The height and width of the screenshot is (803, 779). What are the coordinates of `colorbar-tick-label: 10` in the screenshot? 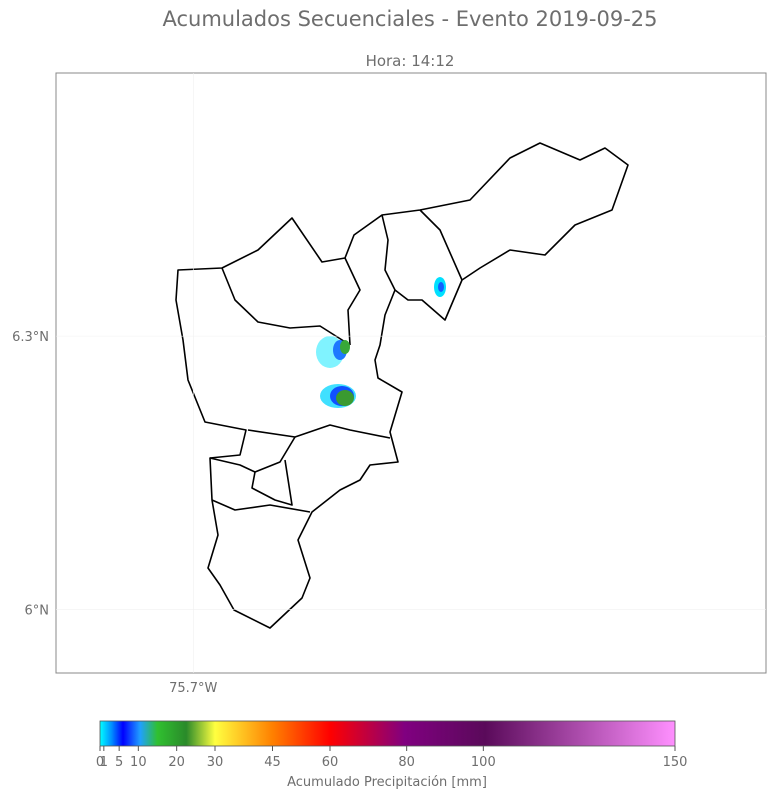 It's located at (138, 762).